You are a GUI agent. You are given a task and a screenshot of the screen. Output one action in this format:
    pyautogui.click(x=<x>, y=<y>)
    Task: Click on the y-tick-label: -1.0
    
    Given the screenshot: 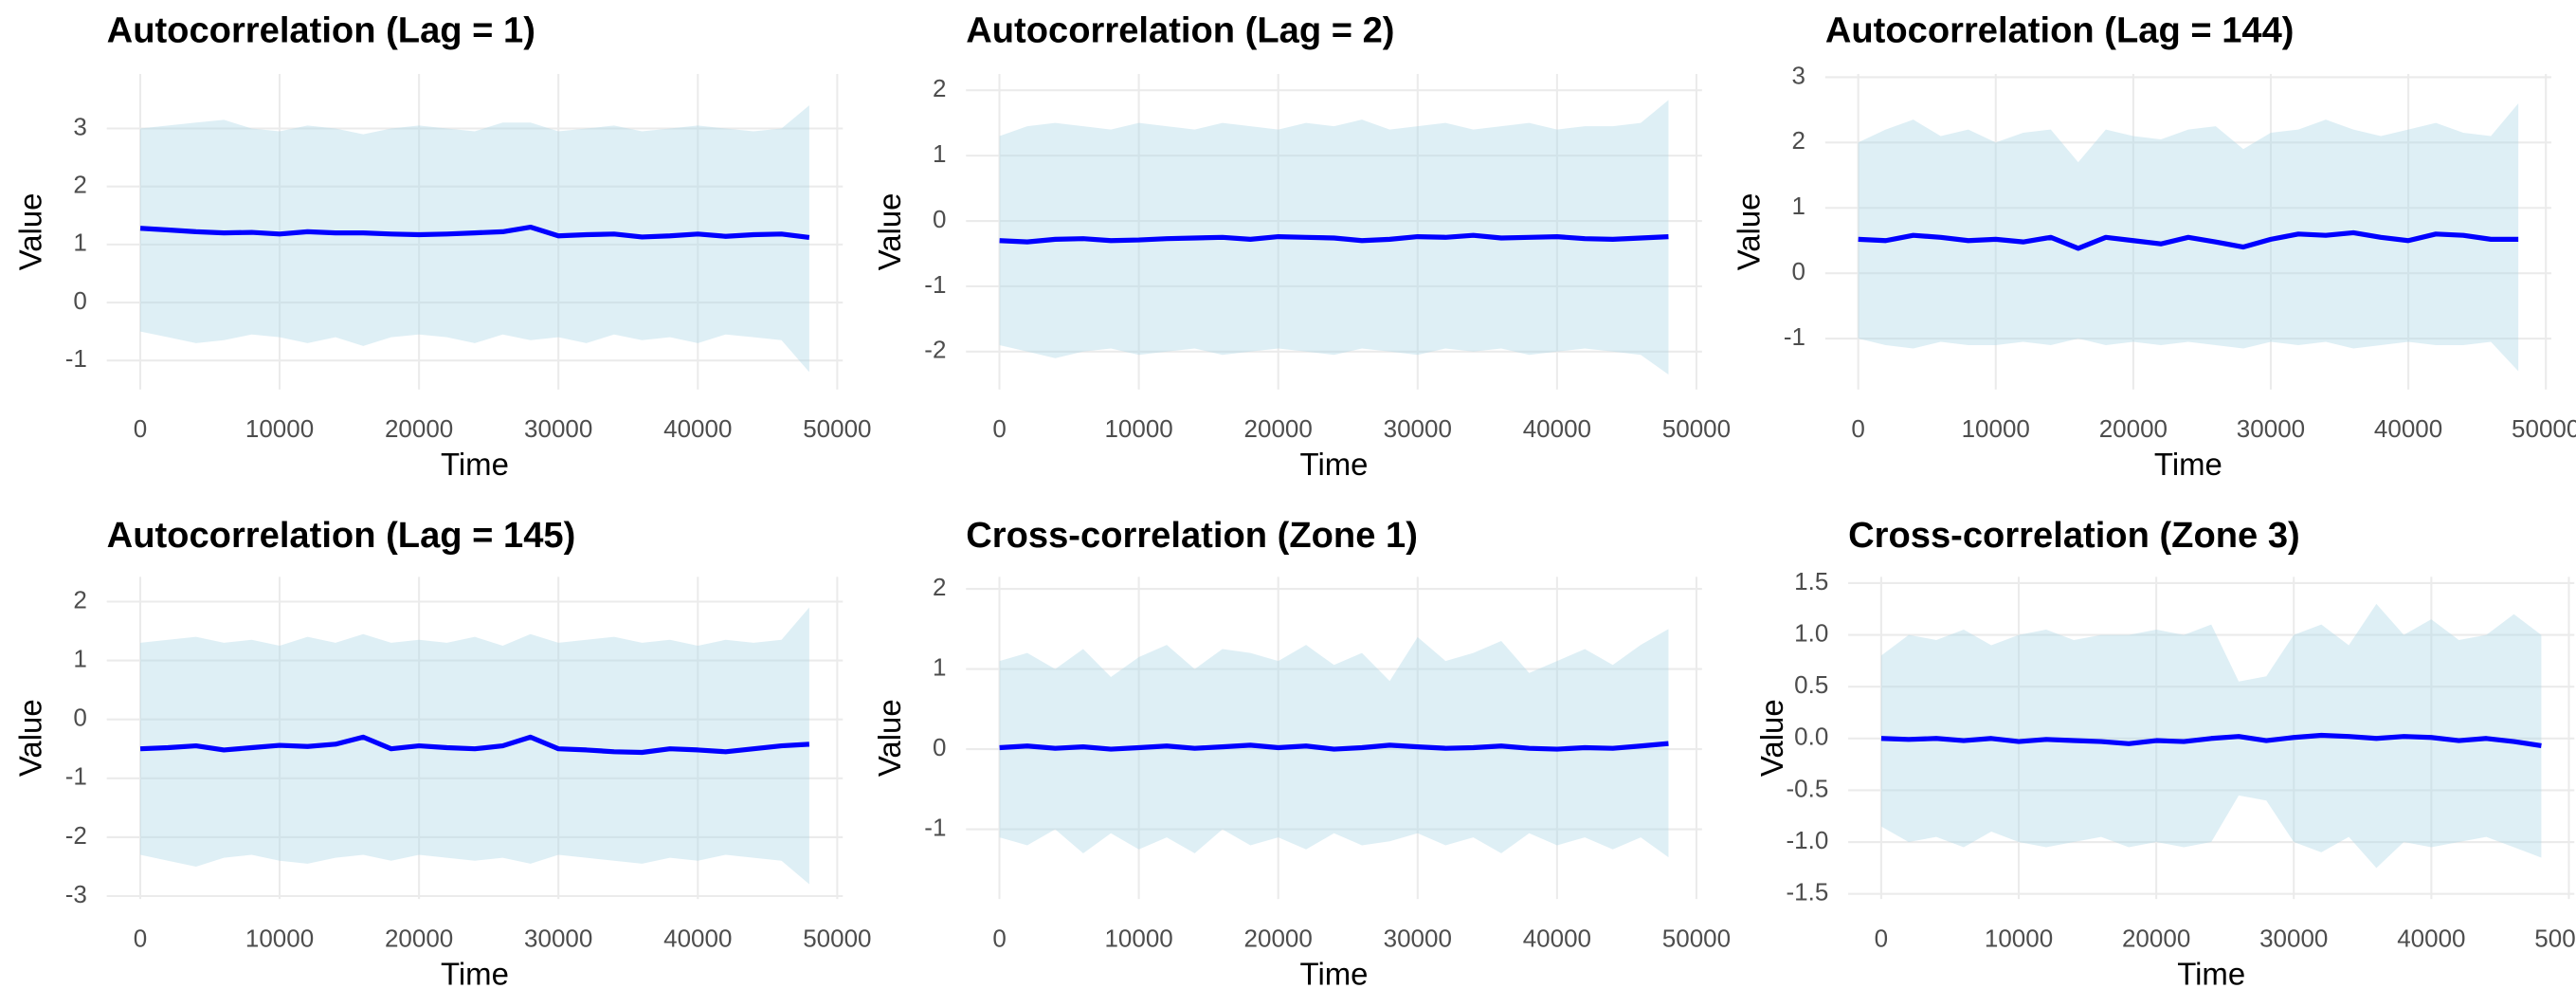 What is the action you would take?
    pyautogui.click(x=1807, y=840)
    